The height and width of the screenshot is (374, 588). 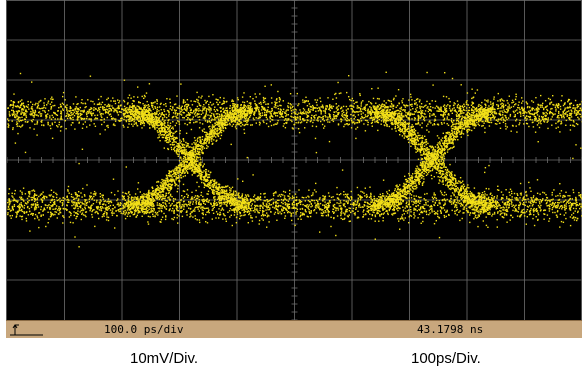 What do you see at coordinates (446, 358) in the screenshot?
I see `horizontal-scale-caption: 100ps/Div.` at bounding box center [446, 358].